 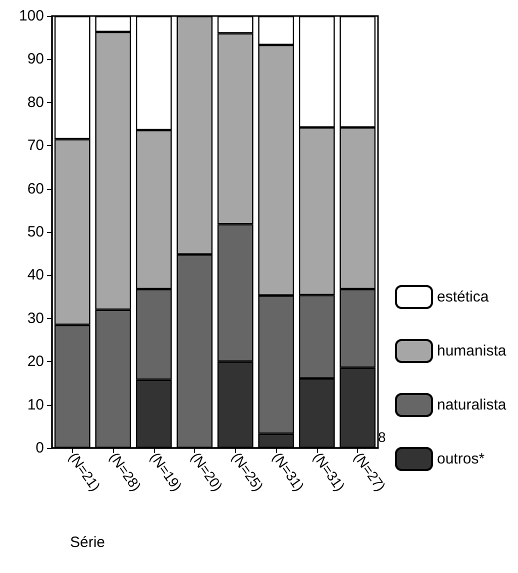 I want to click on y-tick-label: 30, so click(x=35, y=318).